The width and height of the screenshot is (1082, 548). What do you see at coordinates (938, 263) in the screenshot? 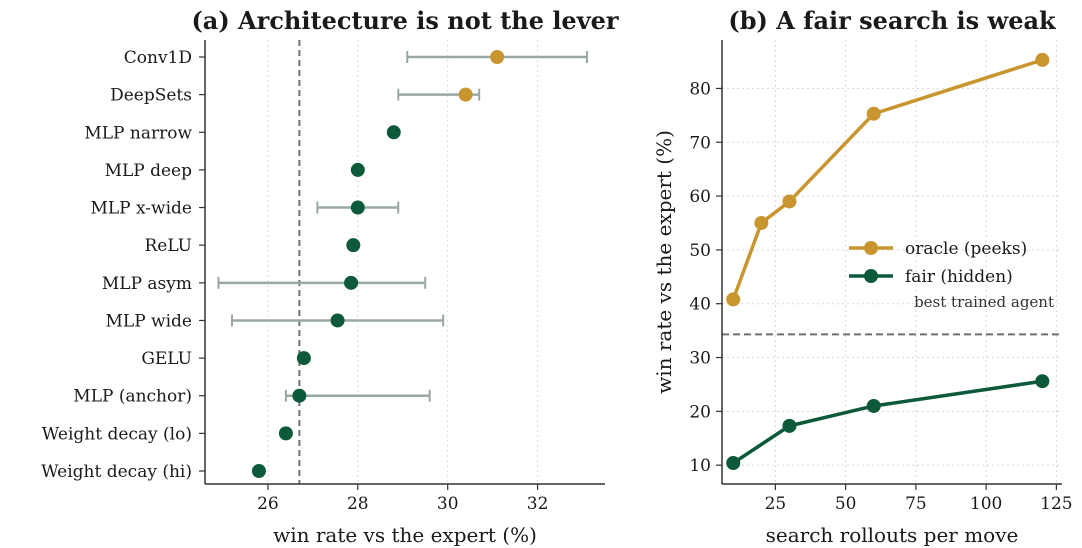
I see `panel-b-legend: oracle (peeks) fair (hidden)` at bounding box center [938, 263].